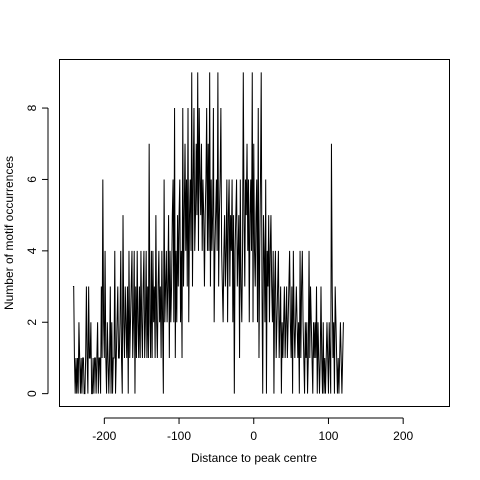  Describe the element at coordinates (403, 436) in the screenshot. I see `x-tick-label: 200` at that location.